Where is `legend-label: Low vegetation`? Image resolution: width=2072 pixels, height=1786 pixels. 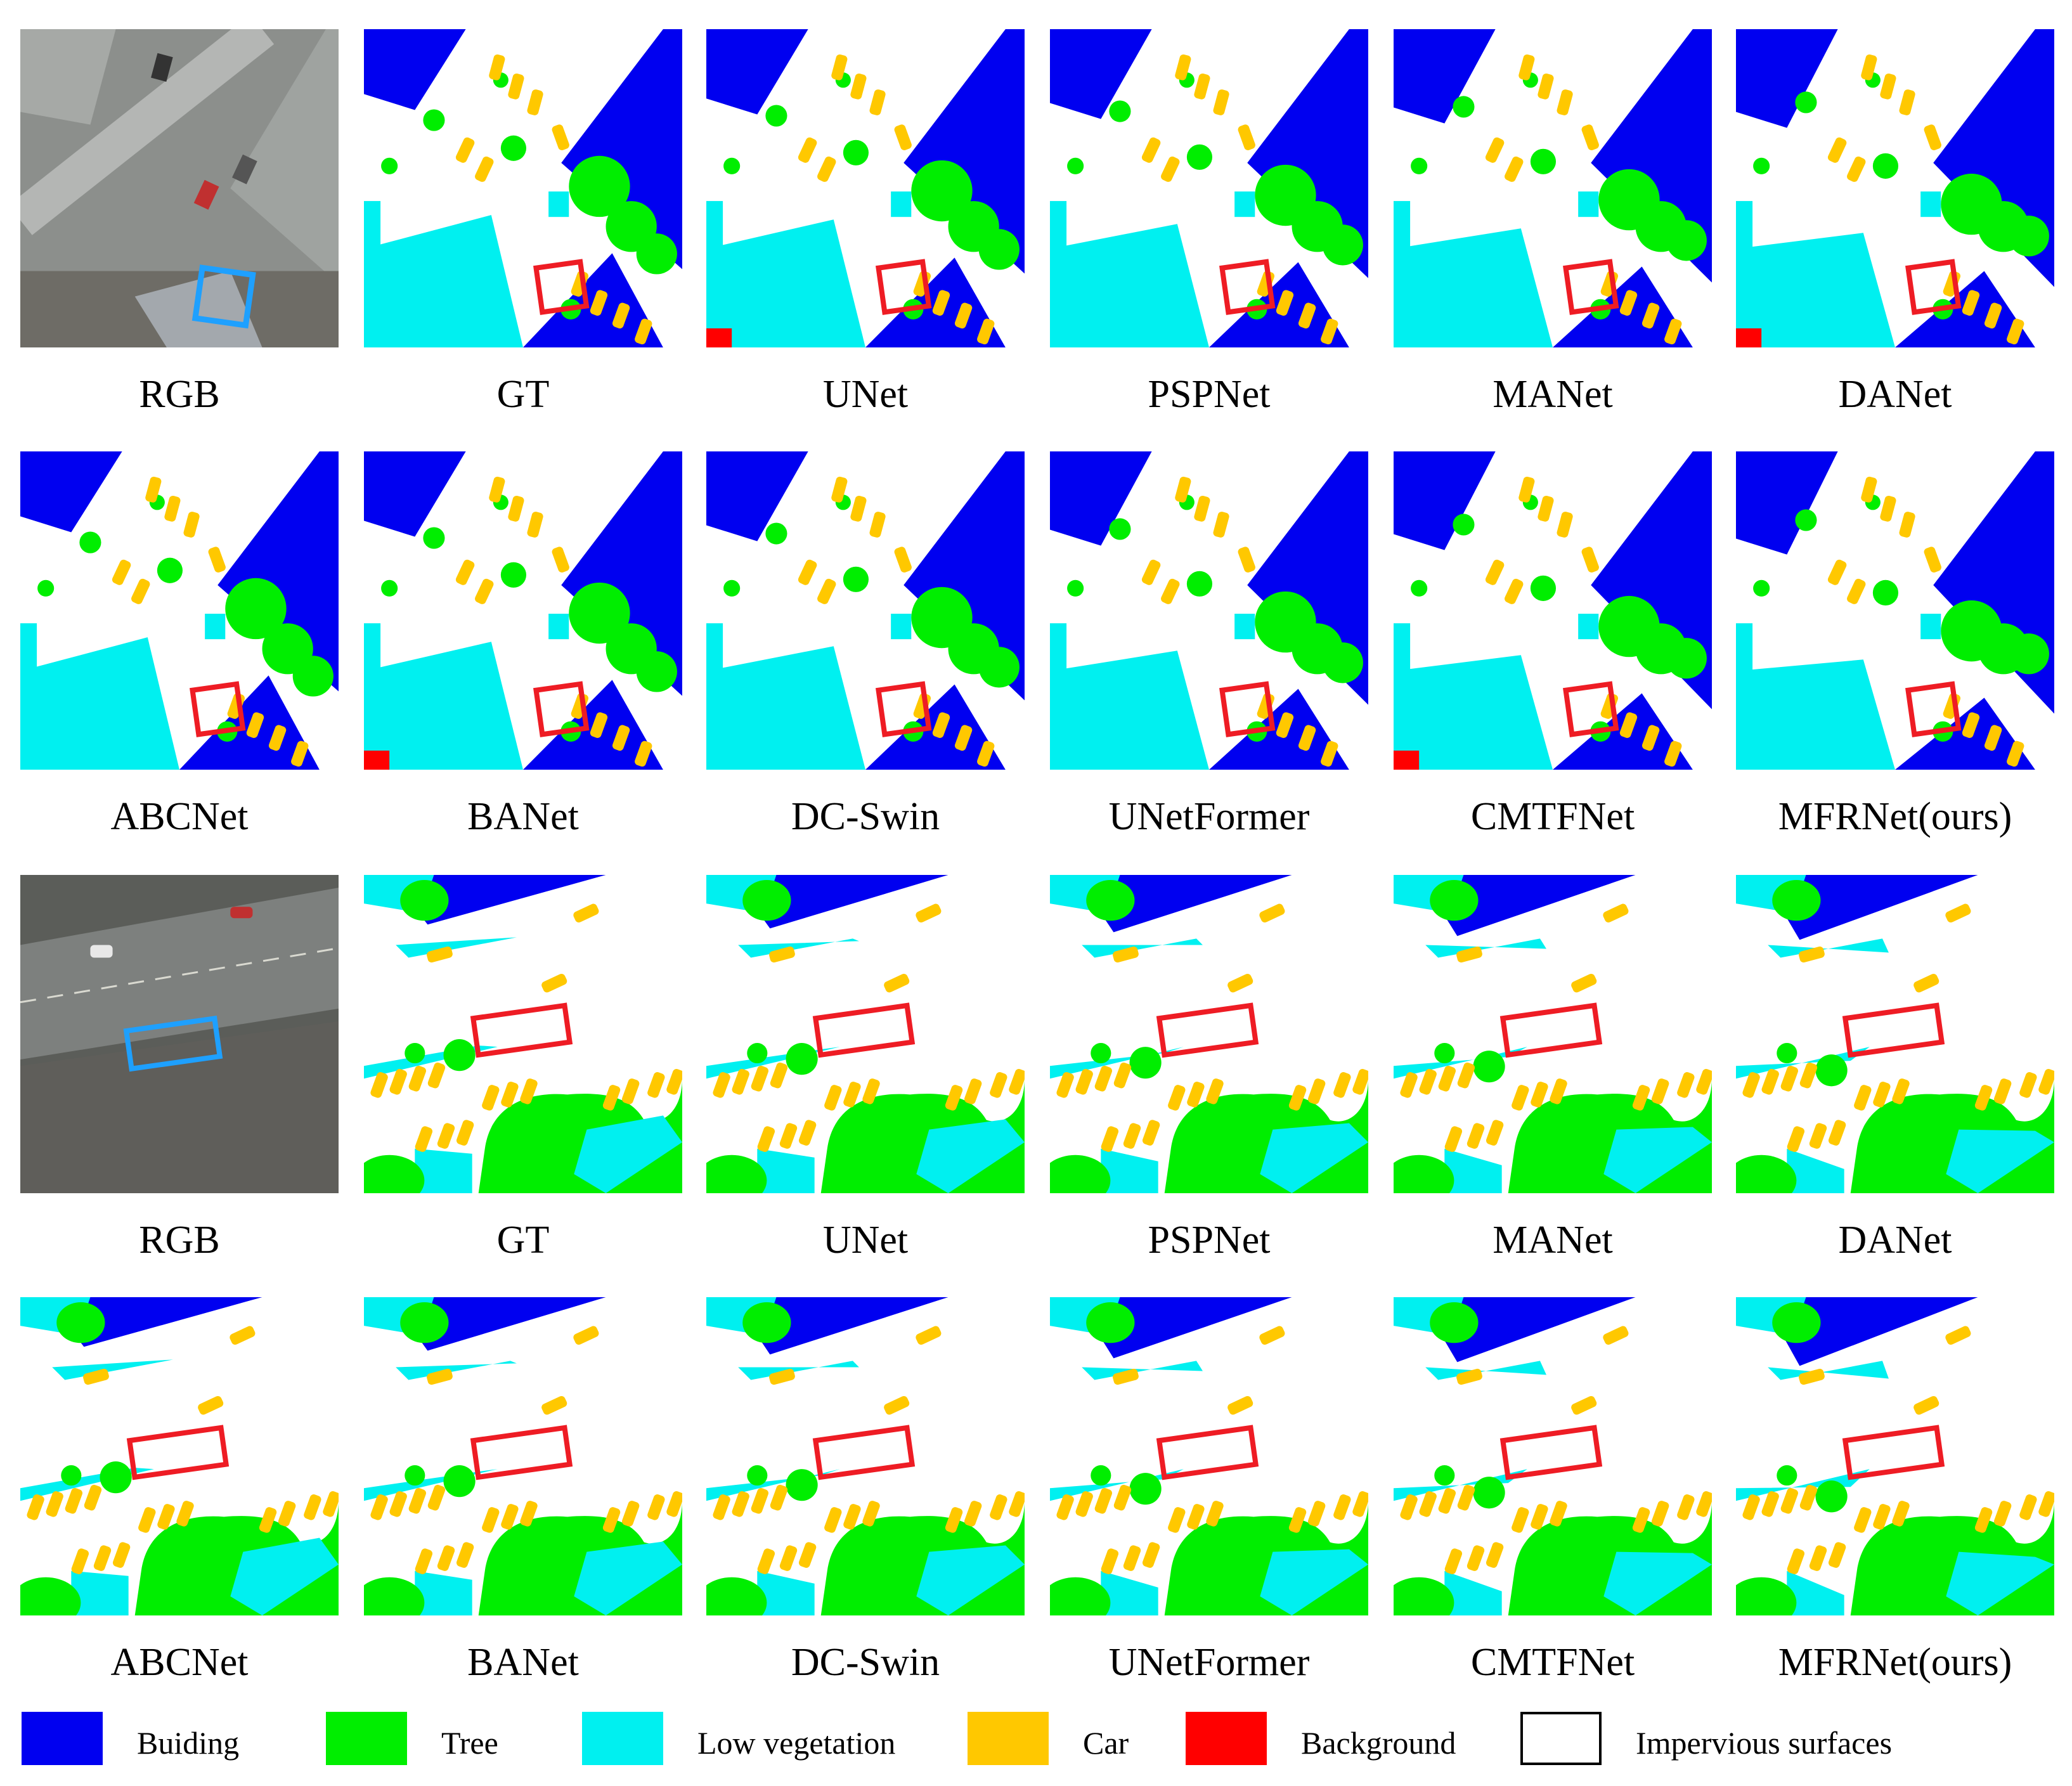 legend-label: Low vegetation is located at coordinates (797, 1743).